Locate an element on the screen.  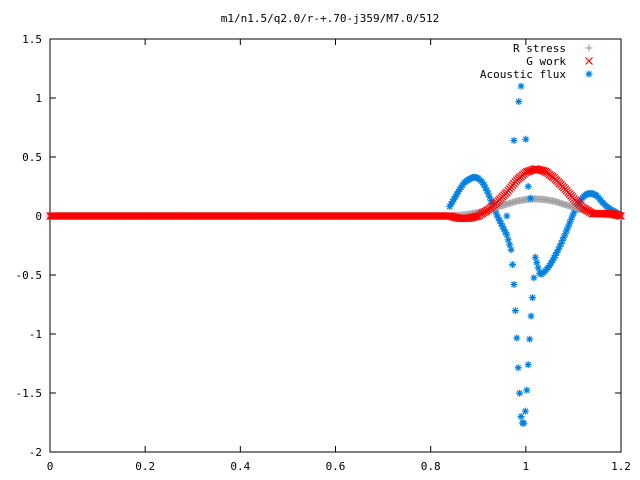
series-acoustic-flux-extra is located at coordinates (519, 151).